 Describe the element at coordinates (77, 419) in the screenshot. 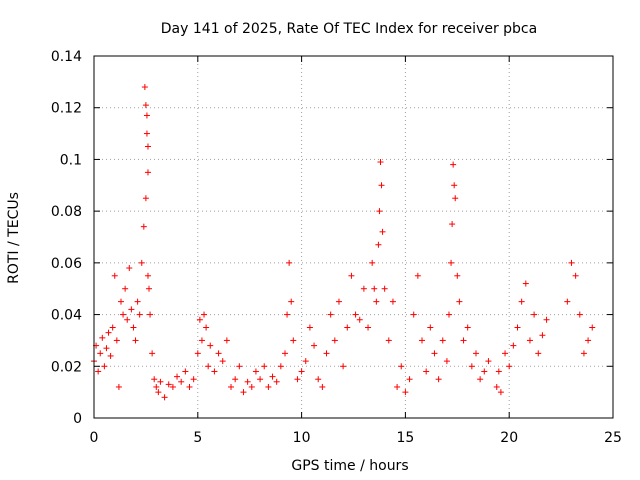

I see `y-tick-label: 0` at that location.